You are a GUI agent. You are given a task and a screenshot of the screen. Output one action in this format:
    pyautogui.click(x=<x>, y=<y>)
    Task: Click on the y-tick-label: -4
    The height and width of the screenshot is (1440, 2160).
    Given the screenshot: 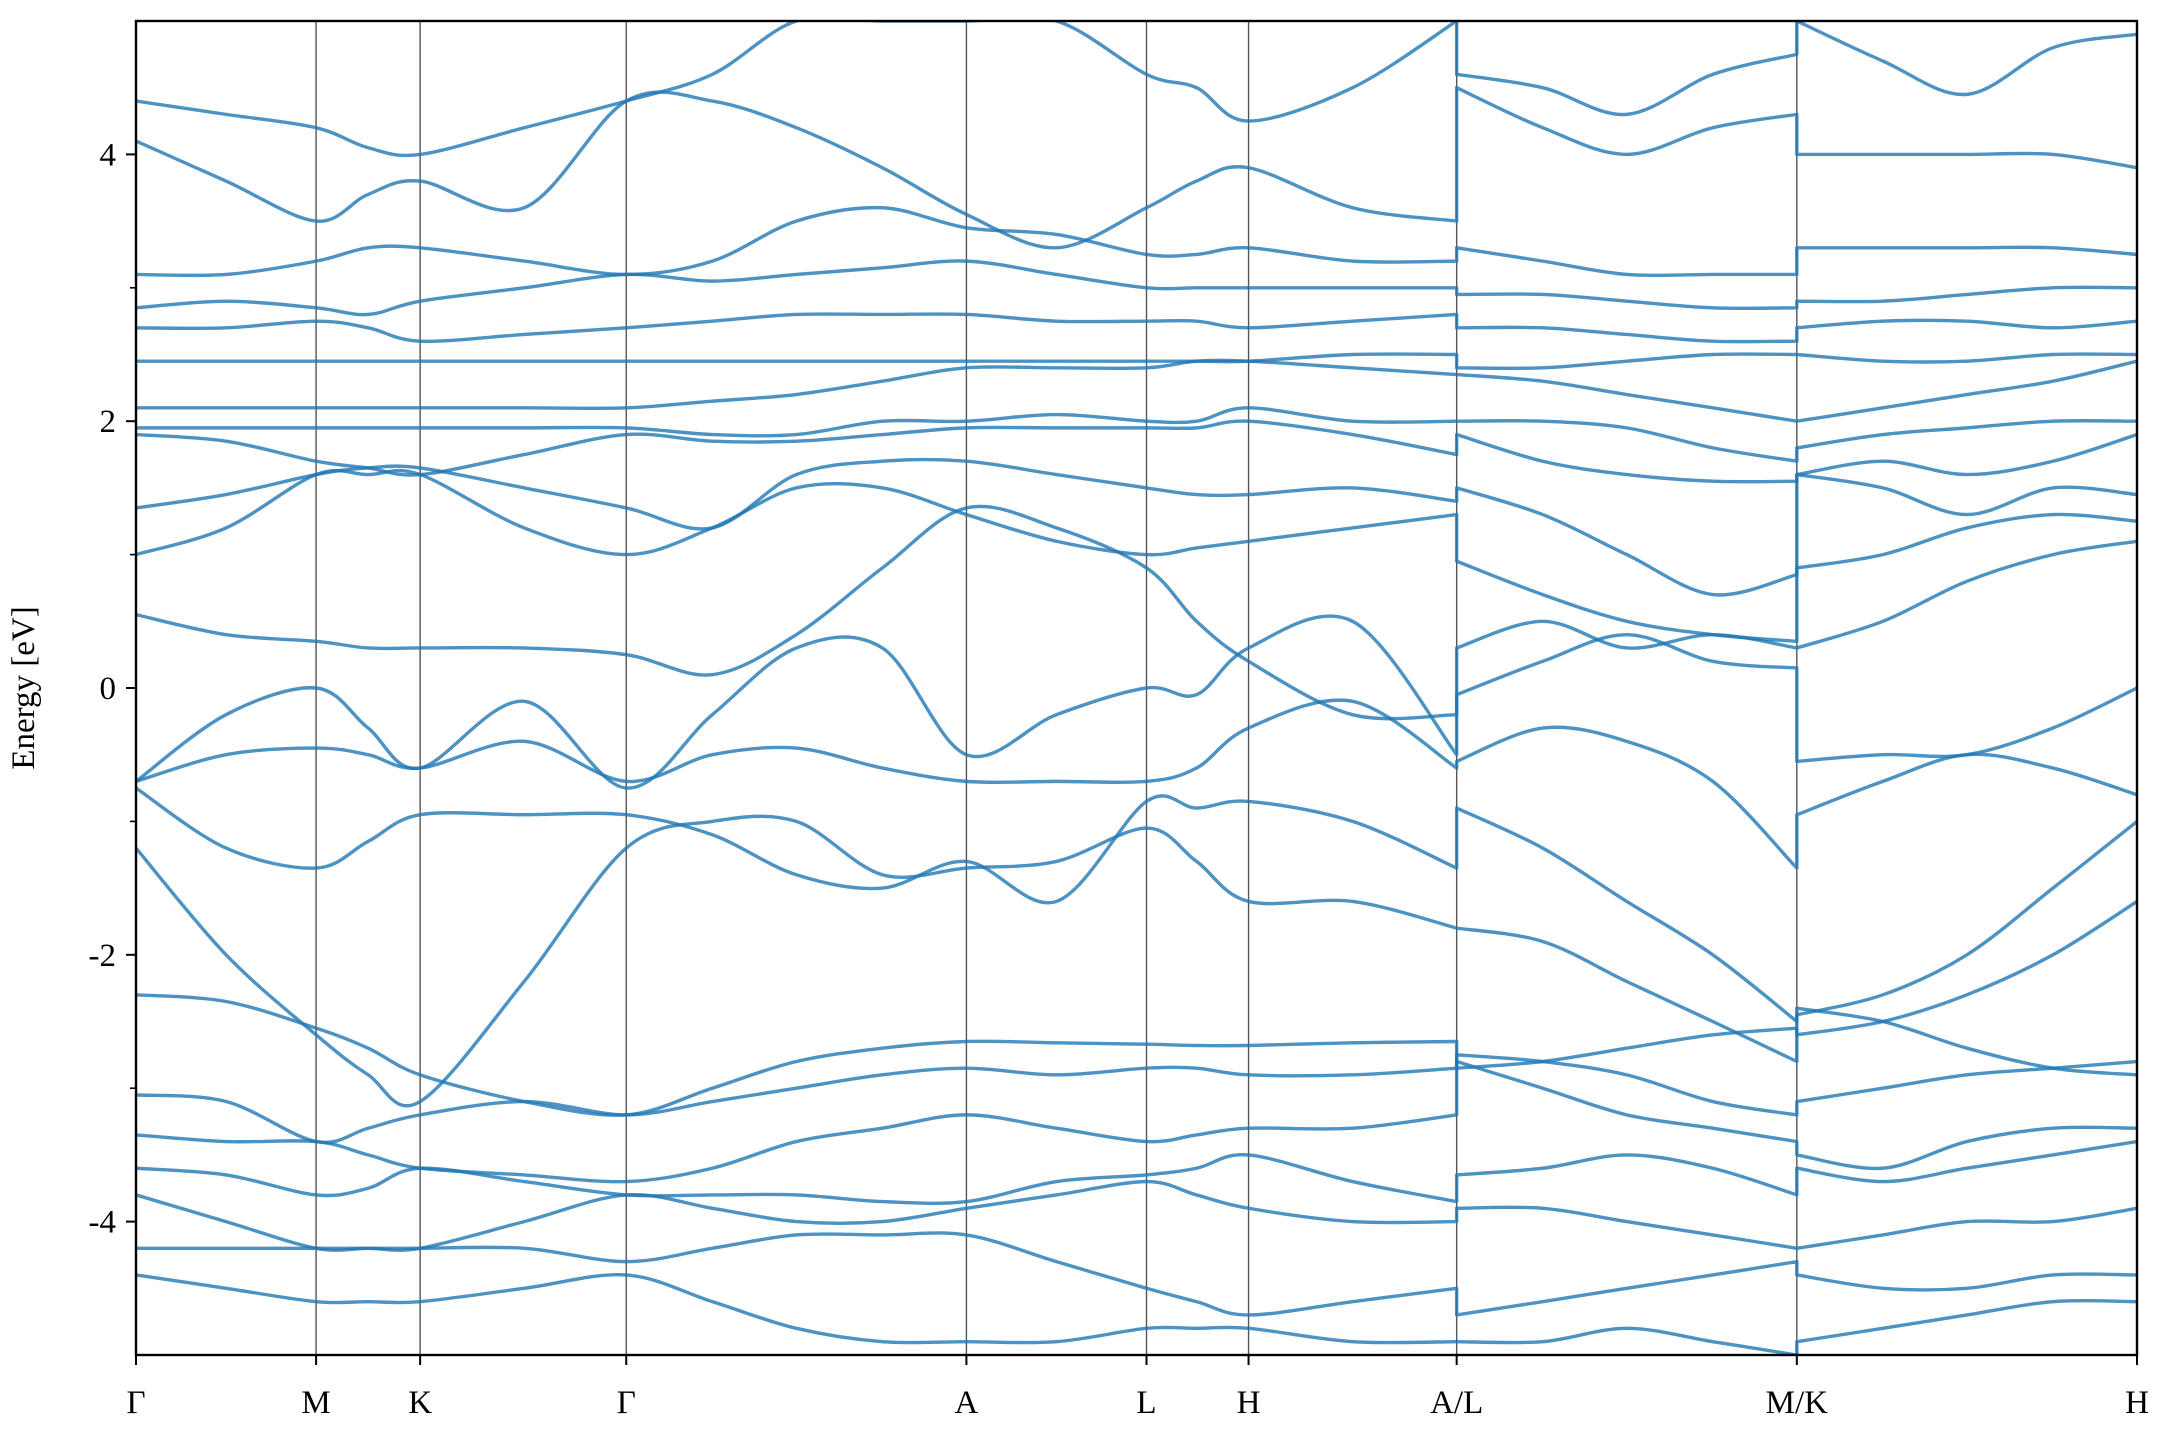 What is the action you would take?
    pyautogui.click(x=103, y=1223)
    